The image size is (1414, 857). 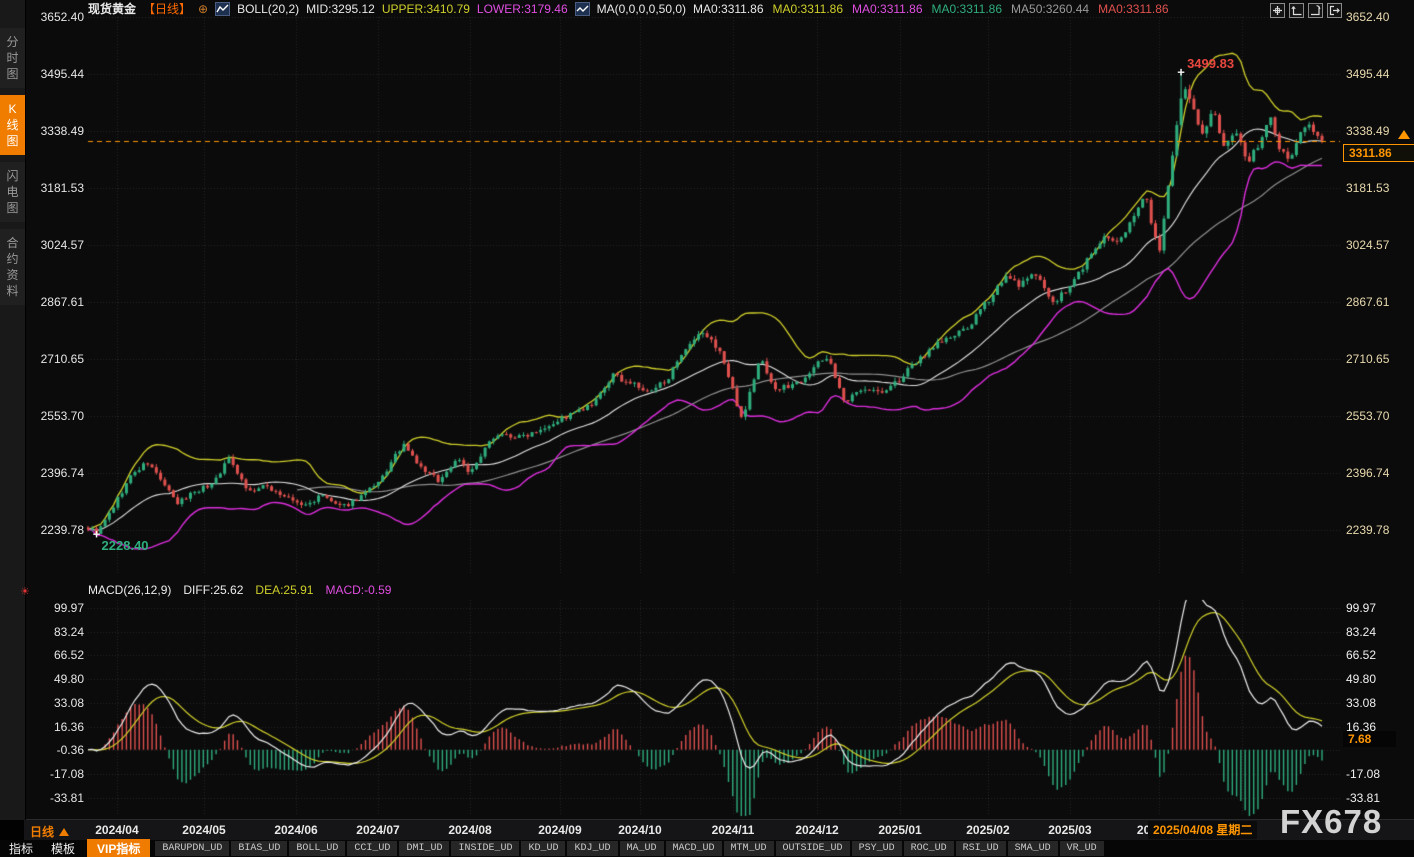 I want to click on last-price-box: 3311.86, so click(x=1378, y=152).